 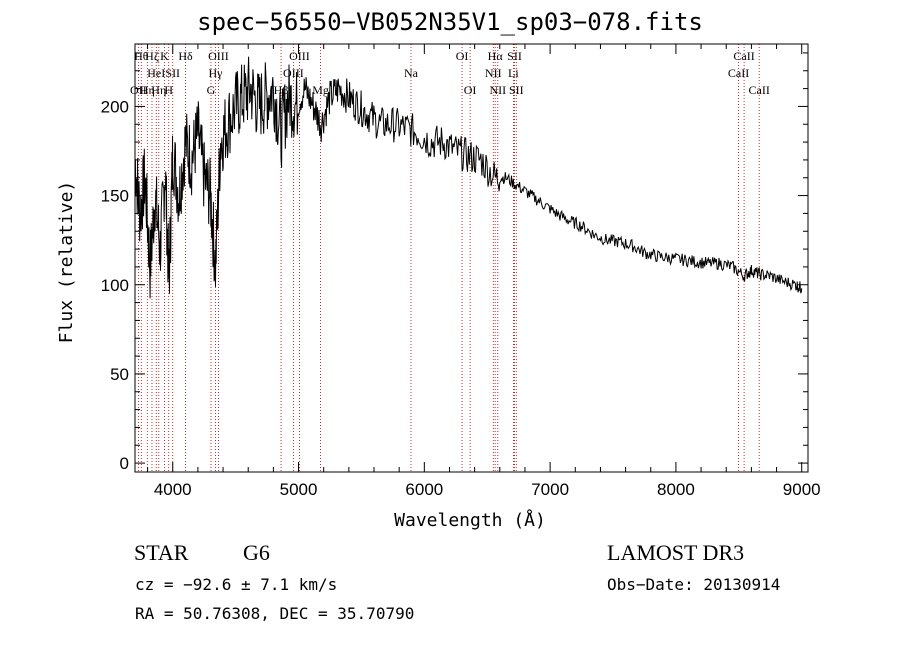 What do you see at coordinates (141, 56) in the screenshot?
I see `spectral-line-label: Hθ` at bounding box center [141, 56].